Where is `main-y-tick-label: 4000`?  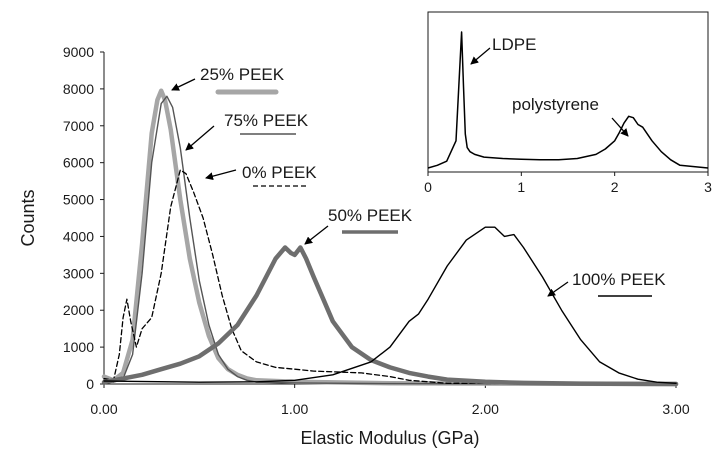 main-y-tick-label: 4000 is located at coordinates (78, 236).